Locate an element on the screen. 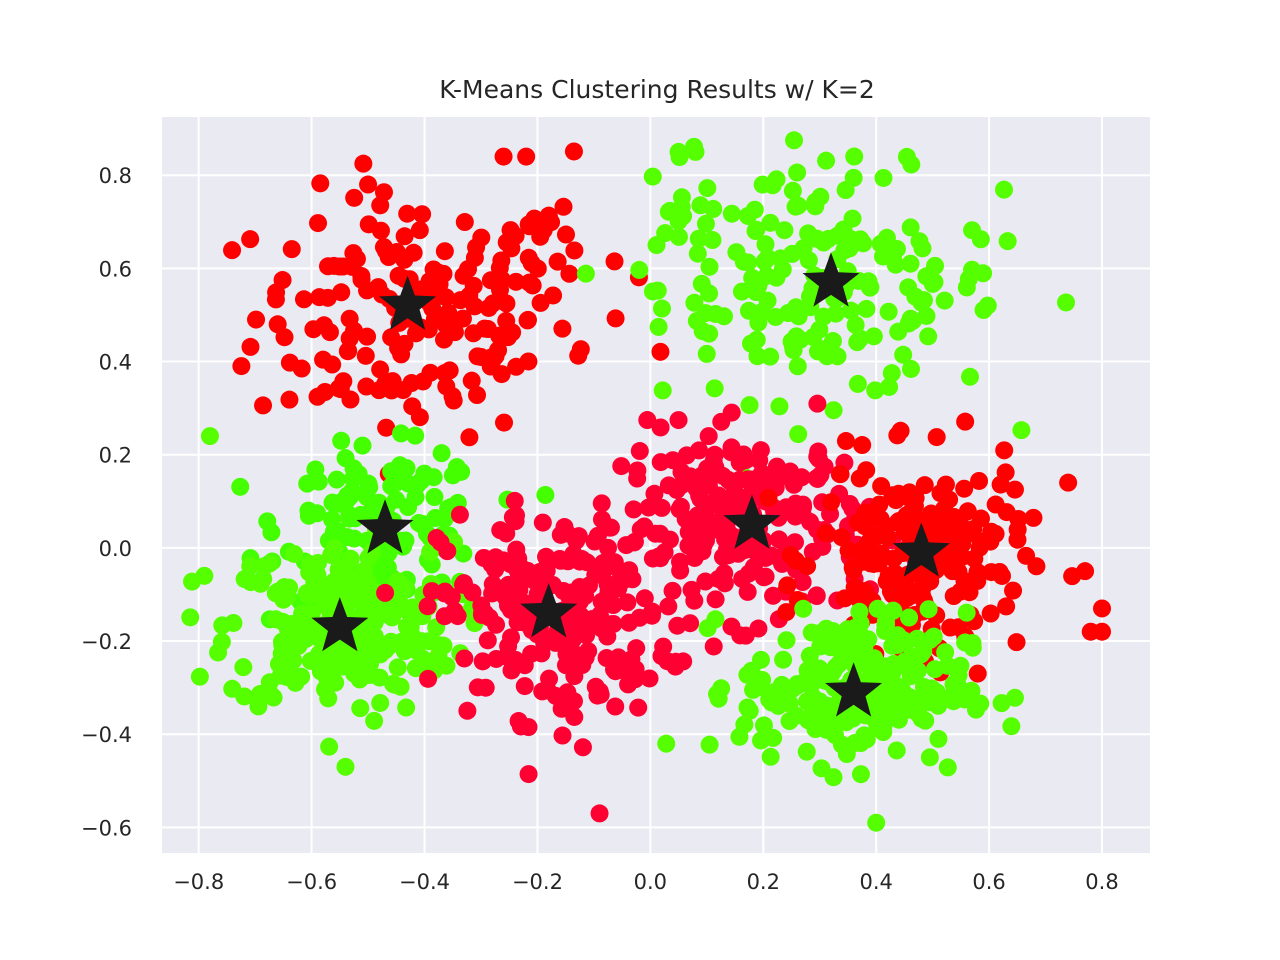  x-tick-label: 0.0 is located at coordinates (650, 882).